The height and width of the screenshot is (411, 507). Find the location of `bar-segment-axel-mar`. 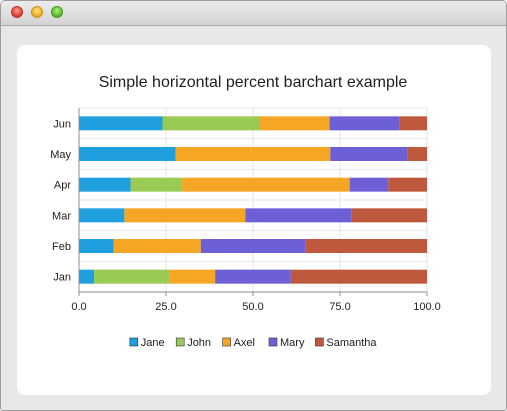

bar-segment-axel-mar is located at coordinates (185, 215).